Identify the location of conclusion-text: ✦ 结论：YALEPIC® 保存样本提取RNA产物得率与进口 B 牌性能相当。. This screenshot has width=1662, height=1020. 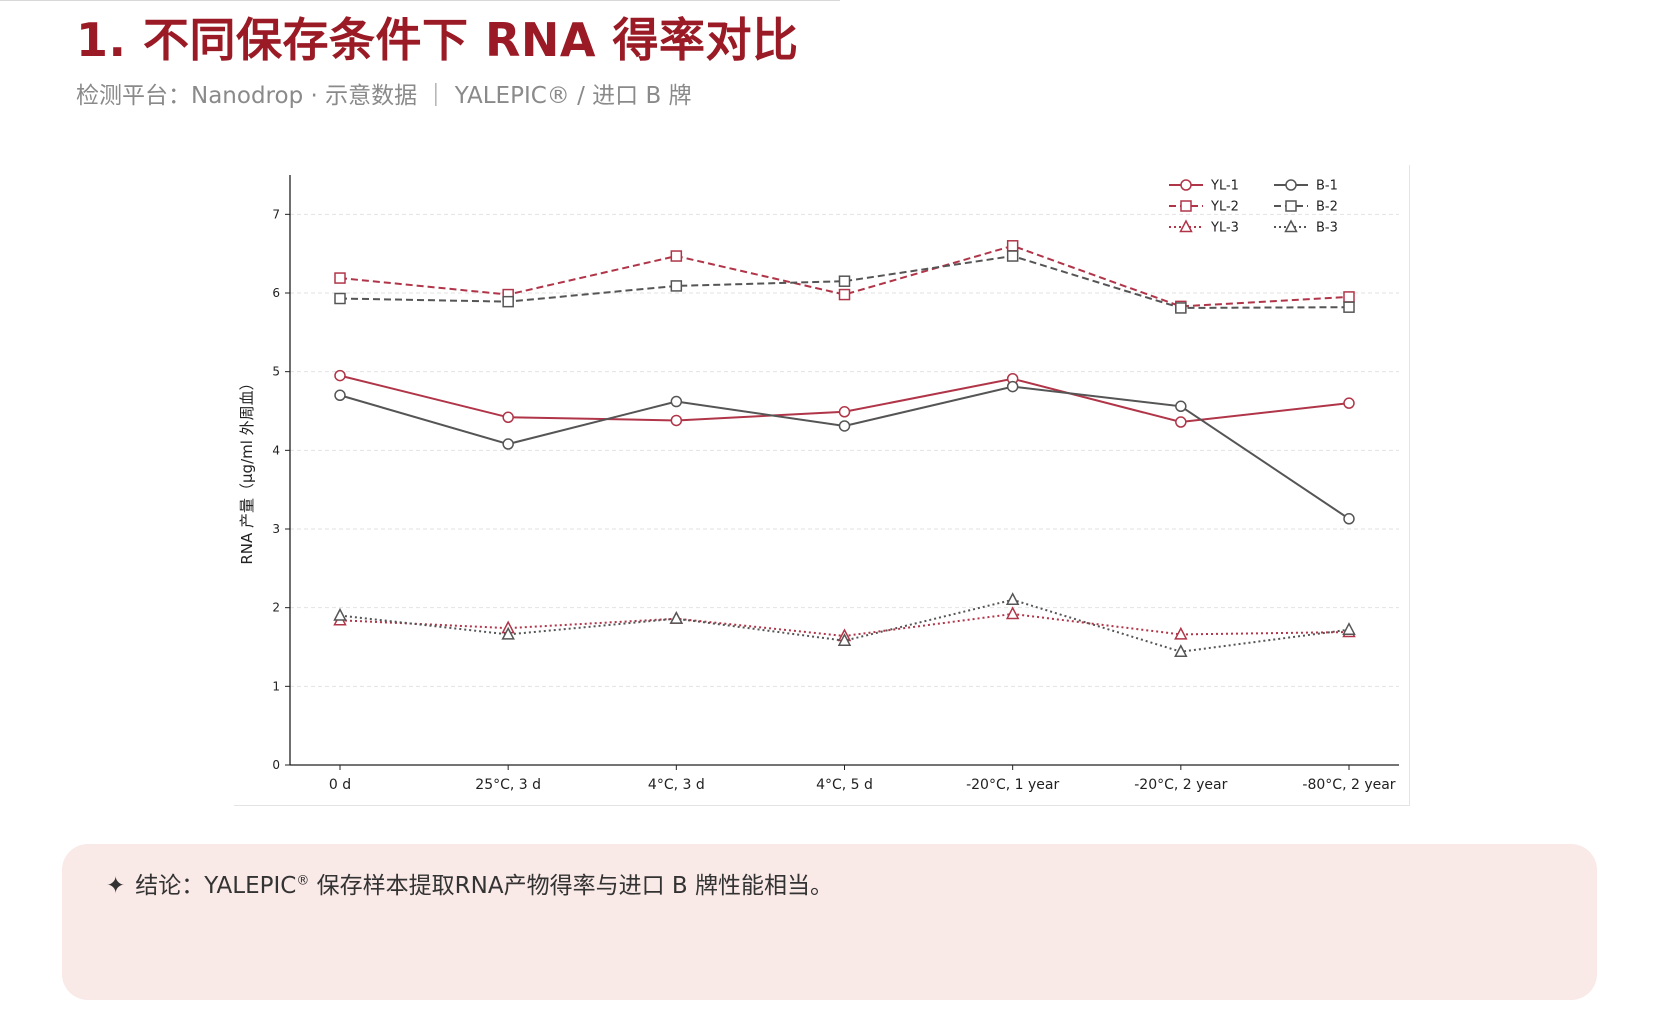
(469, 883).